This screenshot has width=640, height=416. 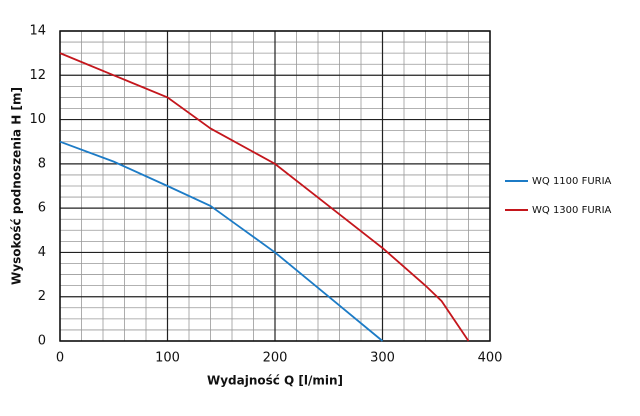 What do you see at coordinates (275, 358) in the screenshot?
I see `x-tick-label: 200` at bounding box center [275, 358].